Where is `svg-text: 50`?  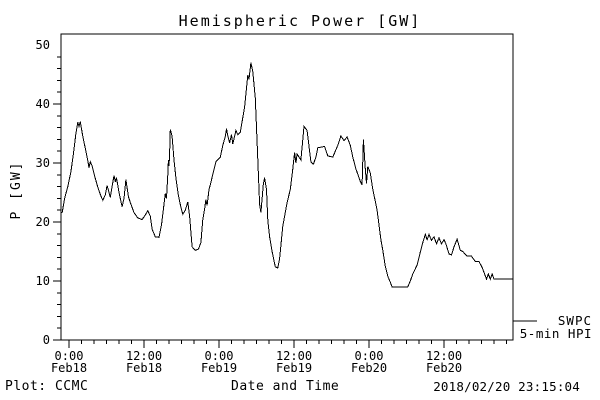
svg-text: 50 is located at coordinates (43, 45).